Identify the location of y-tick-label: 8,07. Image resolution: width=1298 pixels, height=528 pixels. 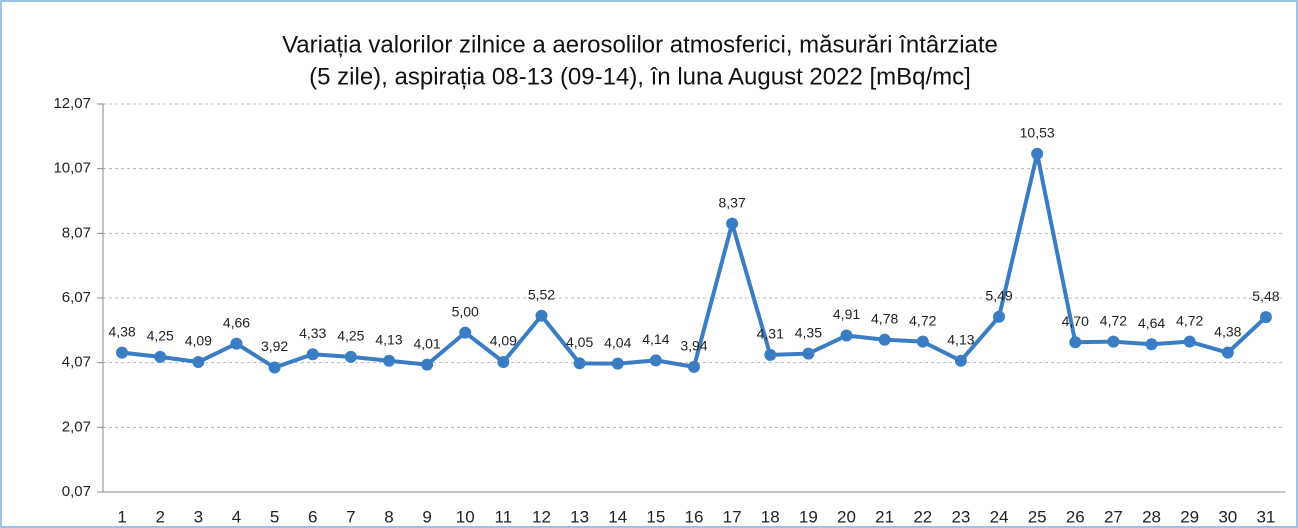
(76, 232).